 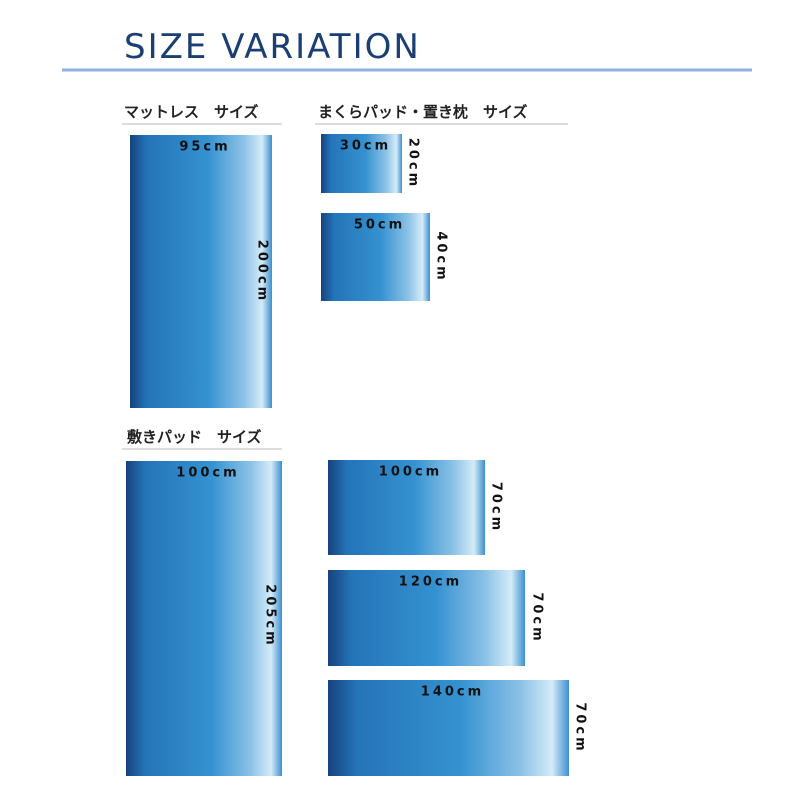 What do you see at coordinates (270, 615) in the screenshot?
I see `length-label: 205cm` at bounding box center [270, 615].